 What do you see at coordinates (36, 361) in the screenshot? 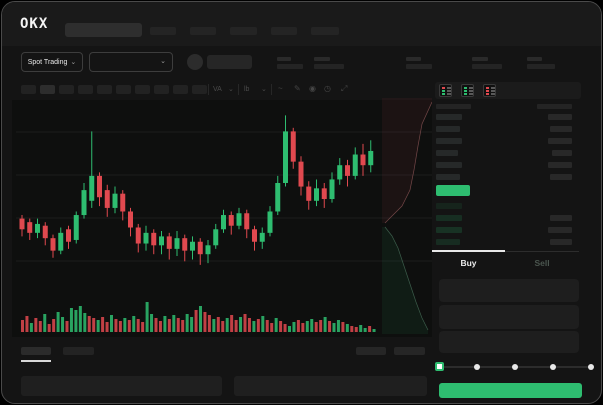
I see `active-tab-underline` at bounding box center [36, 361].